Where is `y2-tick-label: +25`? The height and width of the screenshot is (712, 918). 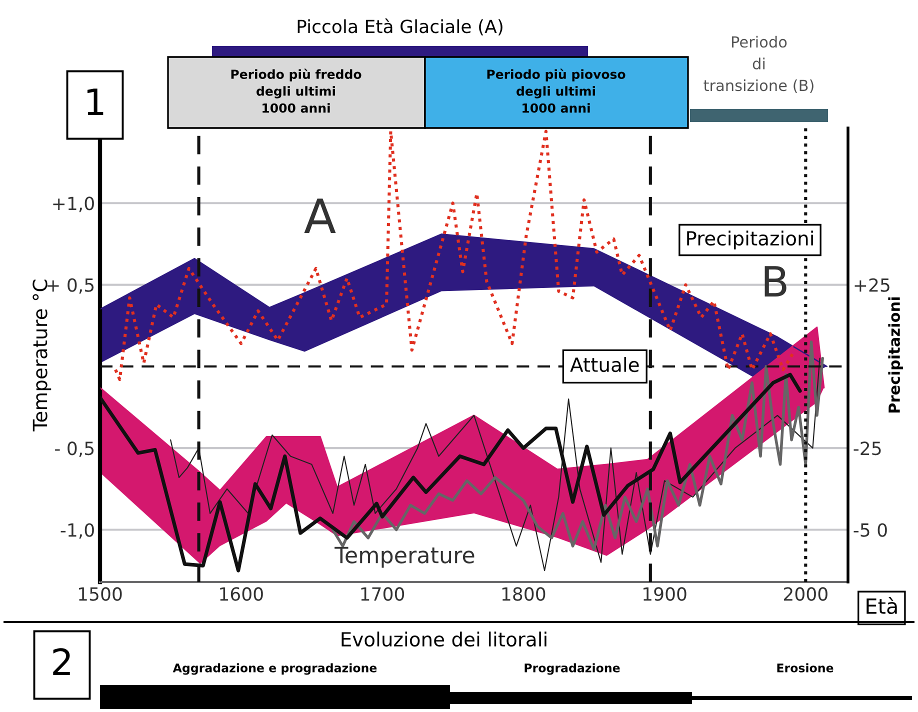
y2-tick-label: +25 is located at coordinates (872, 285).